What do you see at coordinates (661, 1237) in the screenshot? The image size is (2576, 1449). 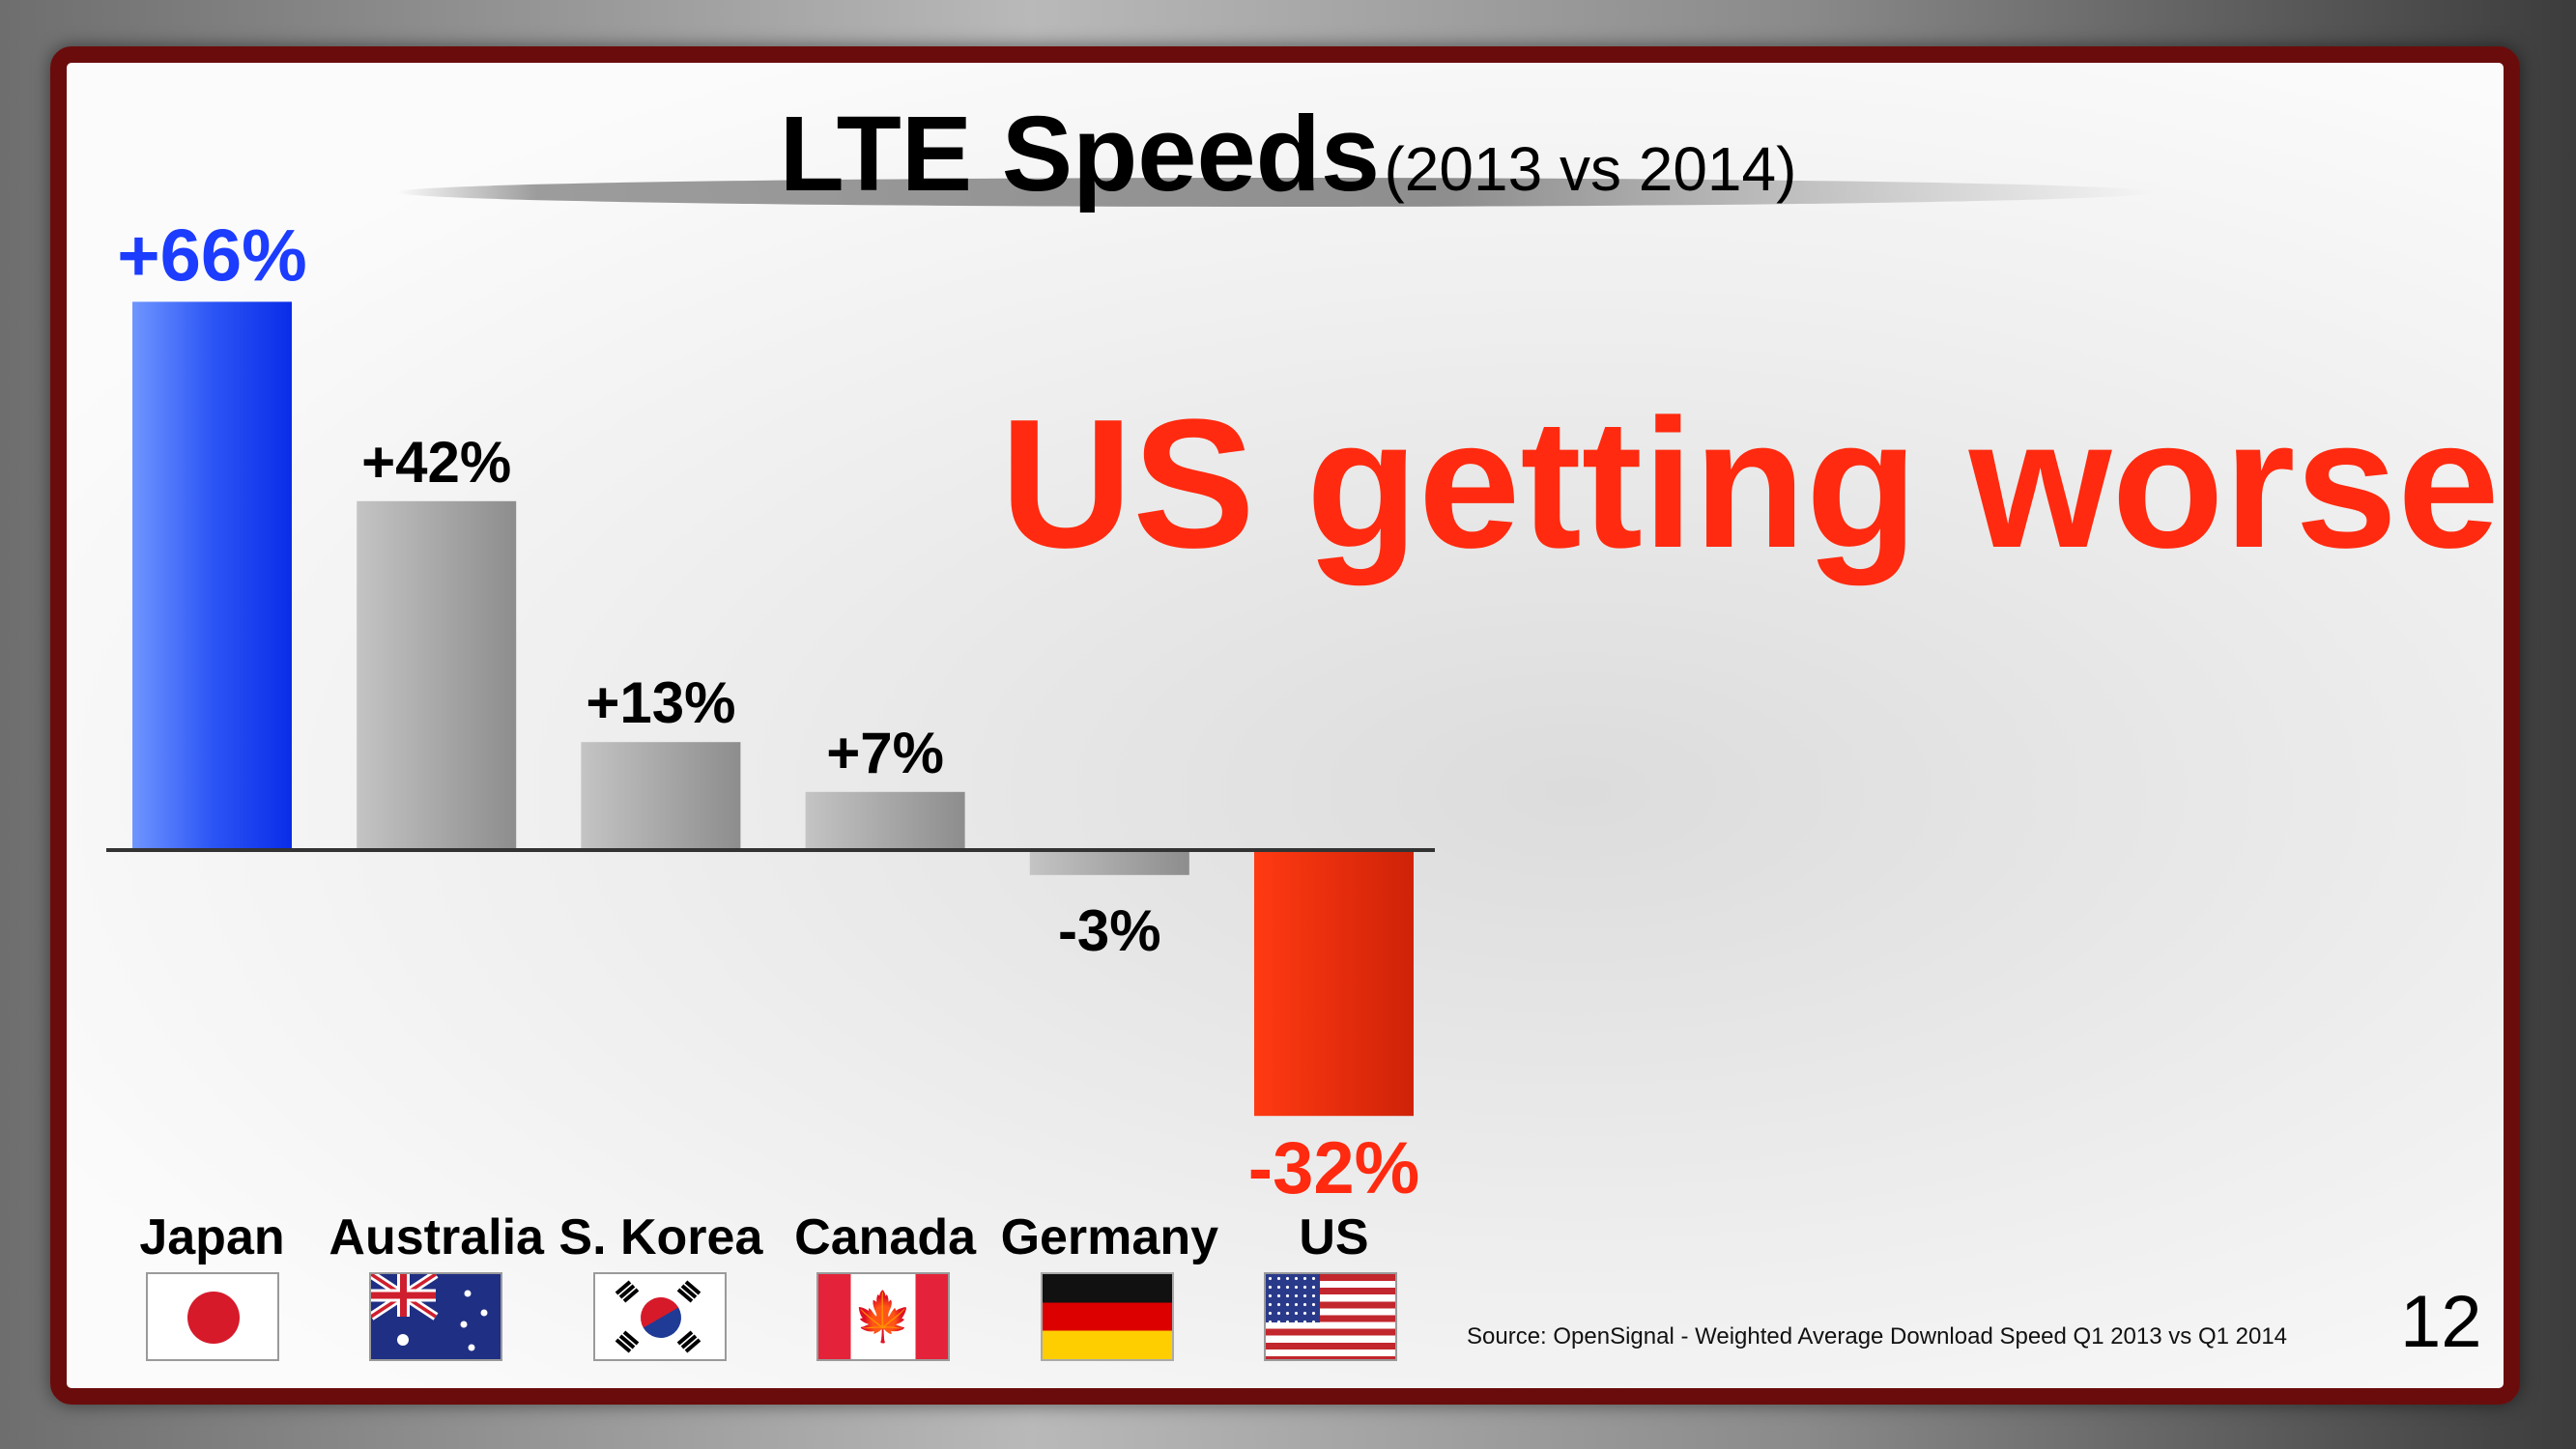 I see `category-label-s-korea: S. Korea` at bounding box center [661, 1237].